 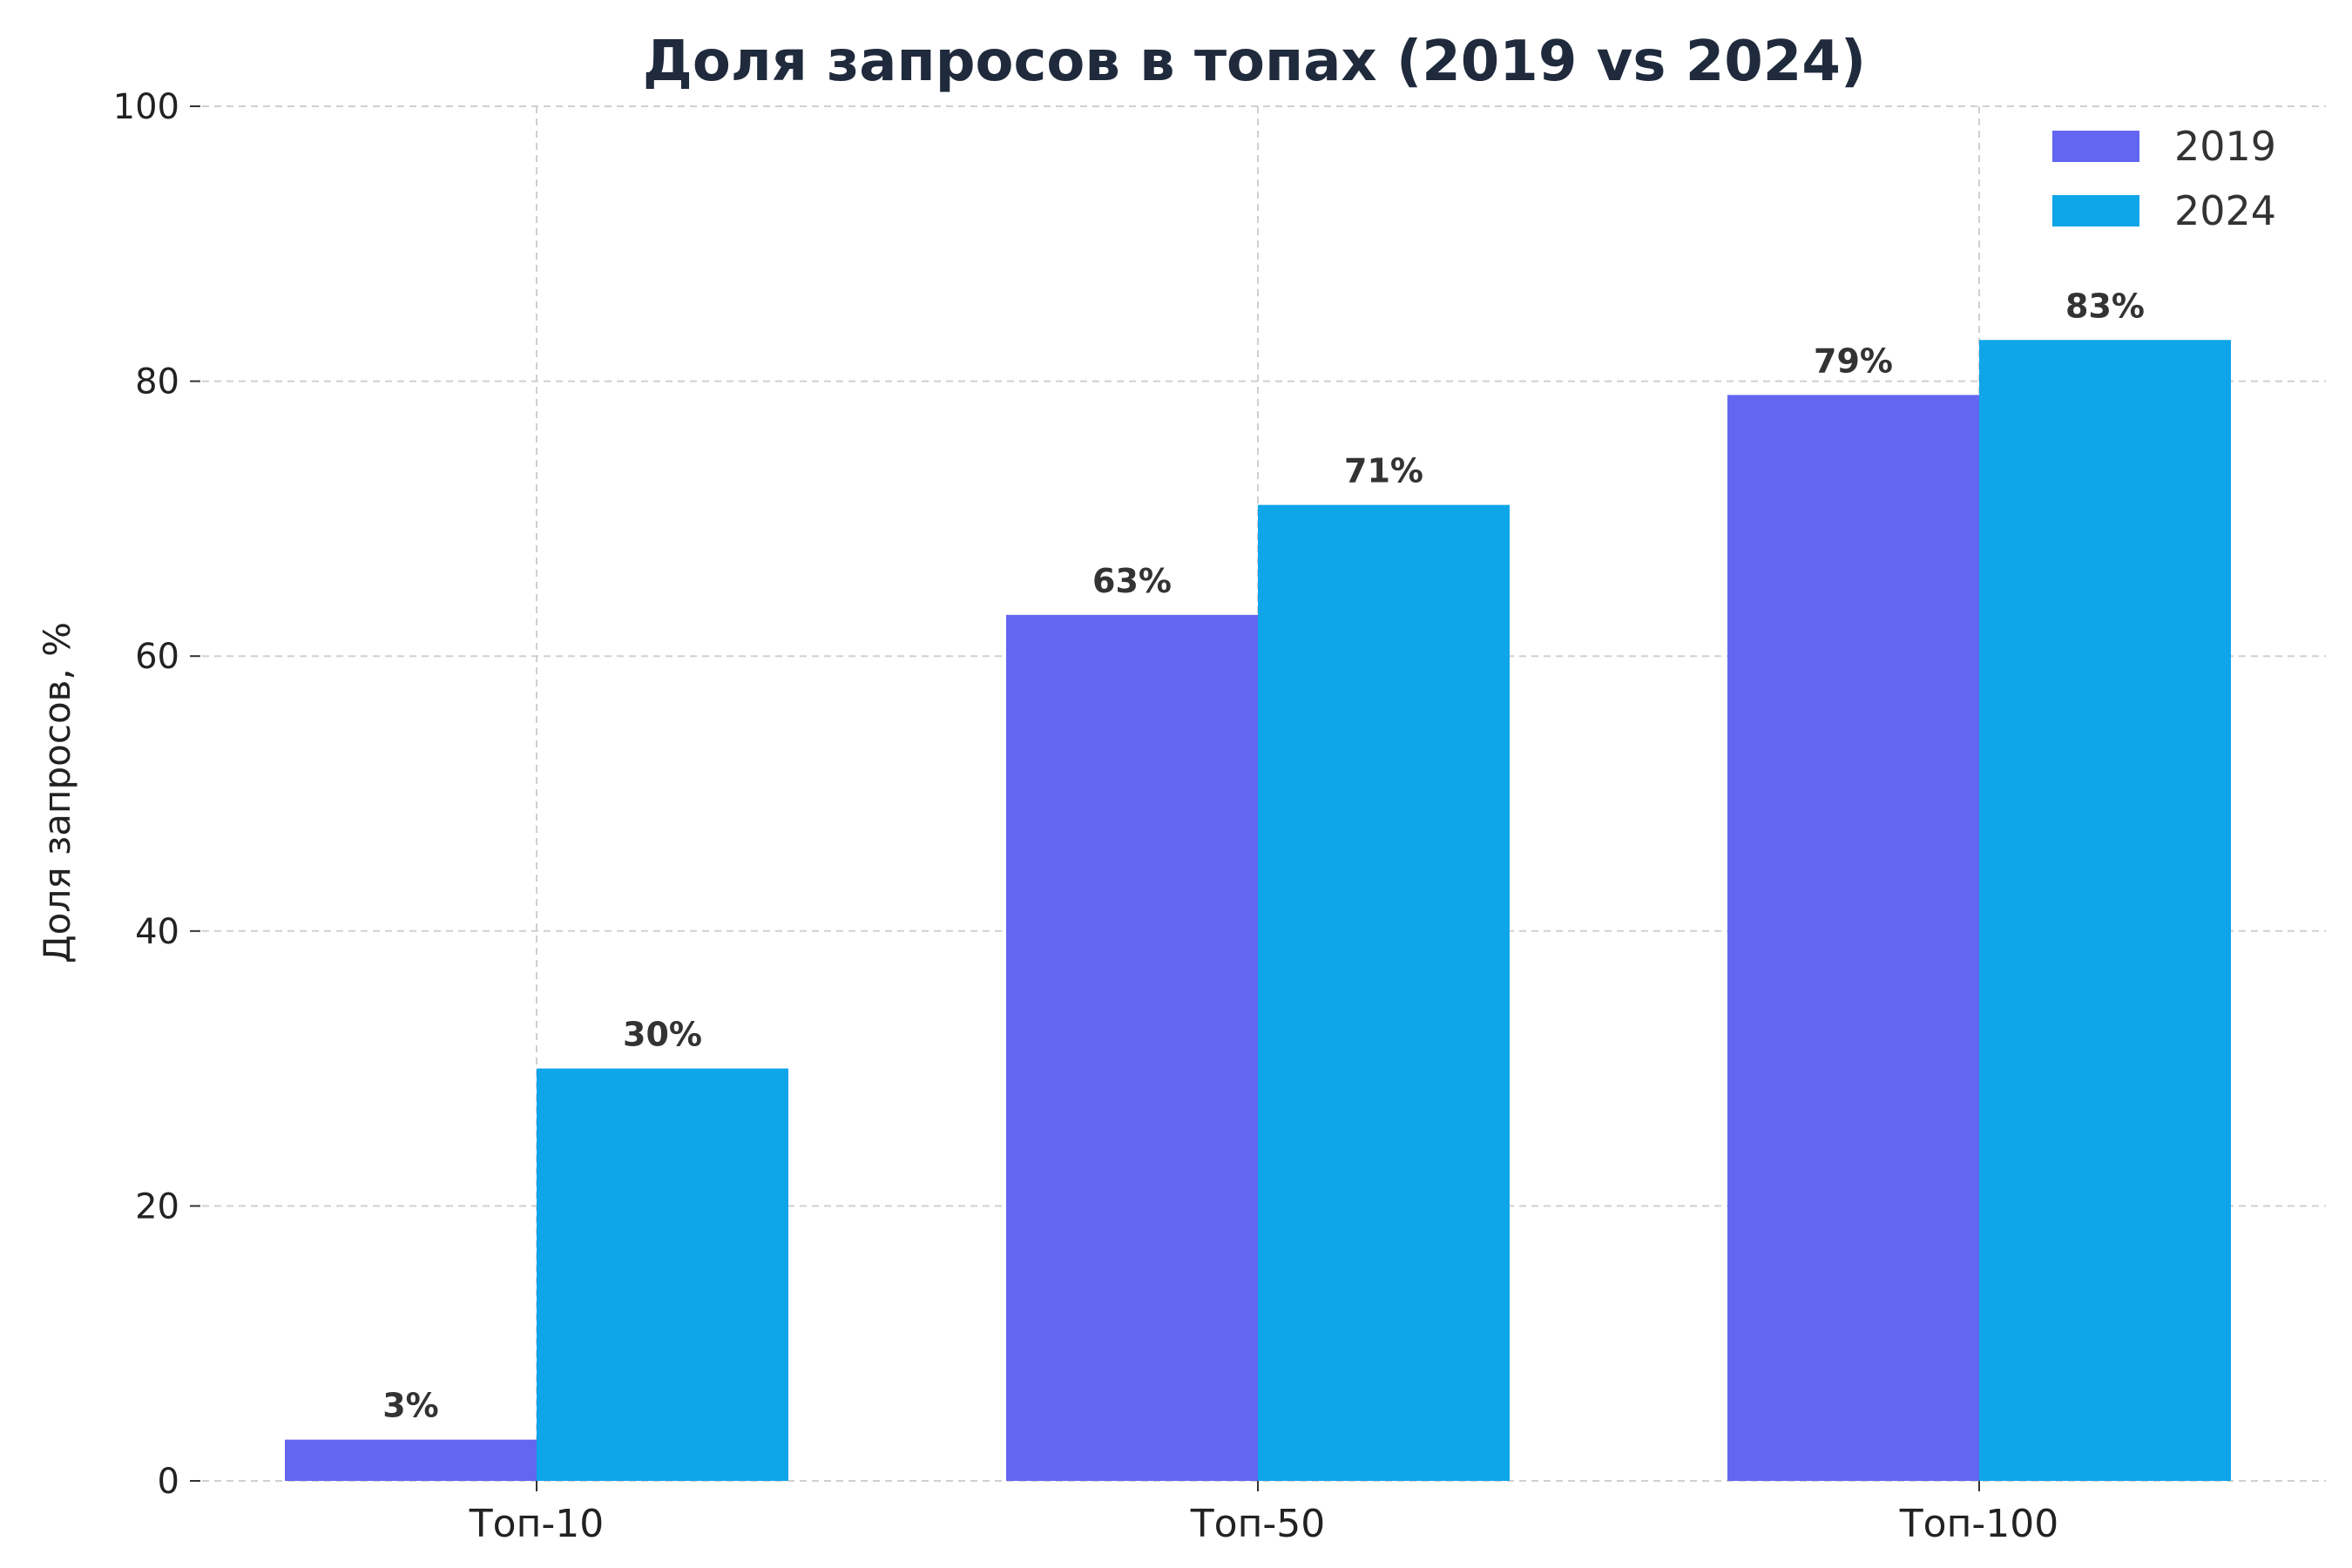 What do you see at coordinates (1383, 471) in the screenshot?
I see `bar-value-label: 71%` at bounding box center [1383, 471].